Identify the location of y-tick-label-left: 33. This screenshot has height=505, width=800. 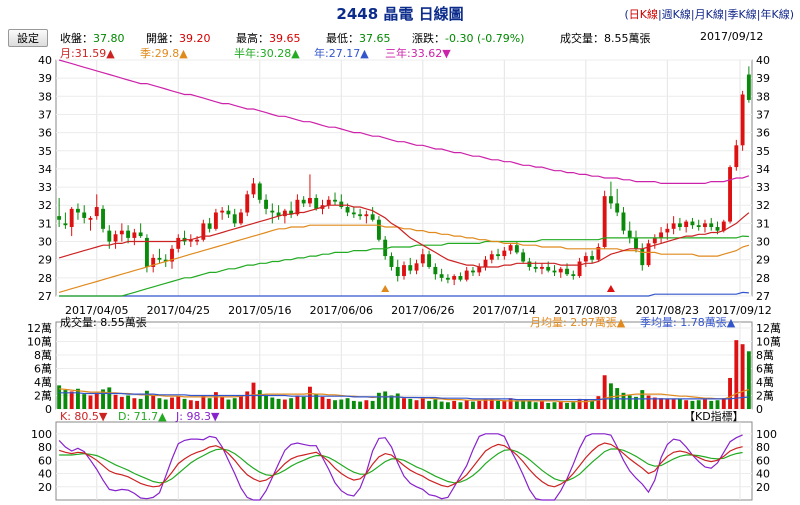
(45, 187).